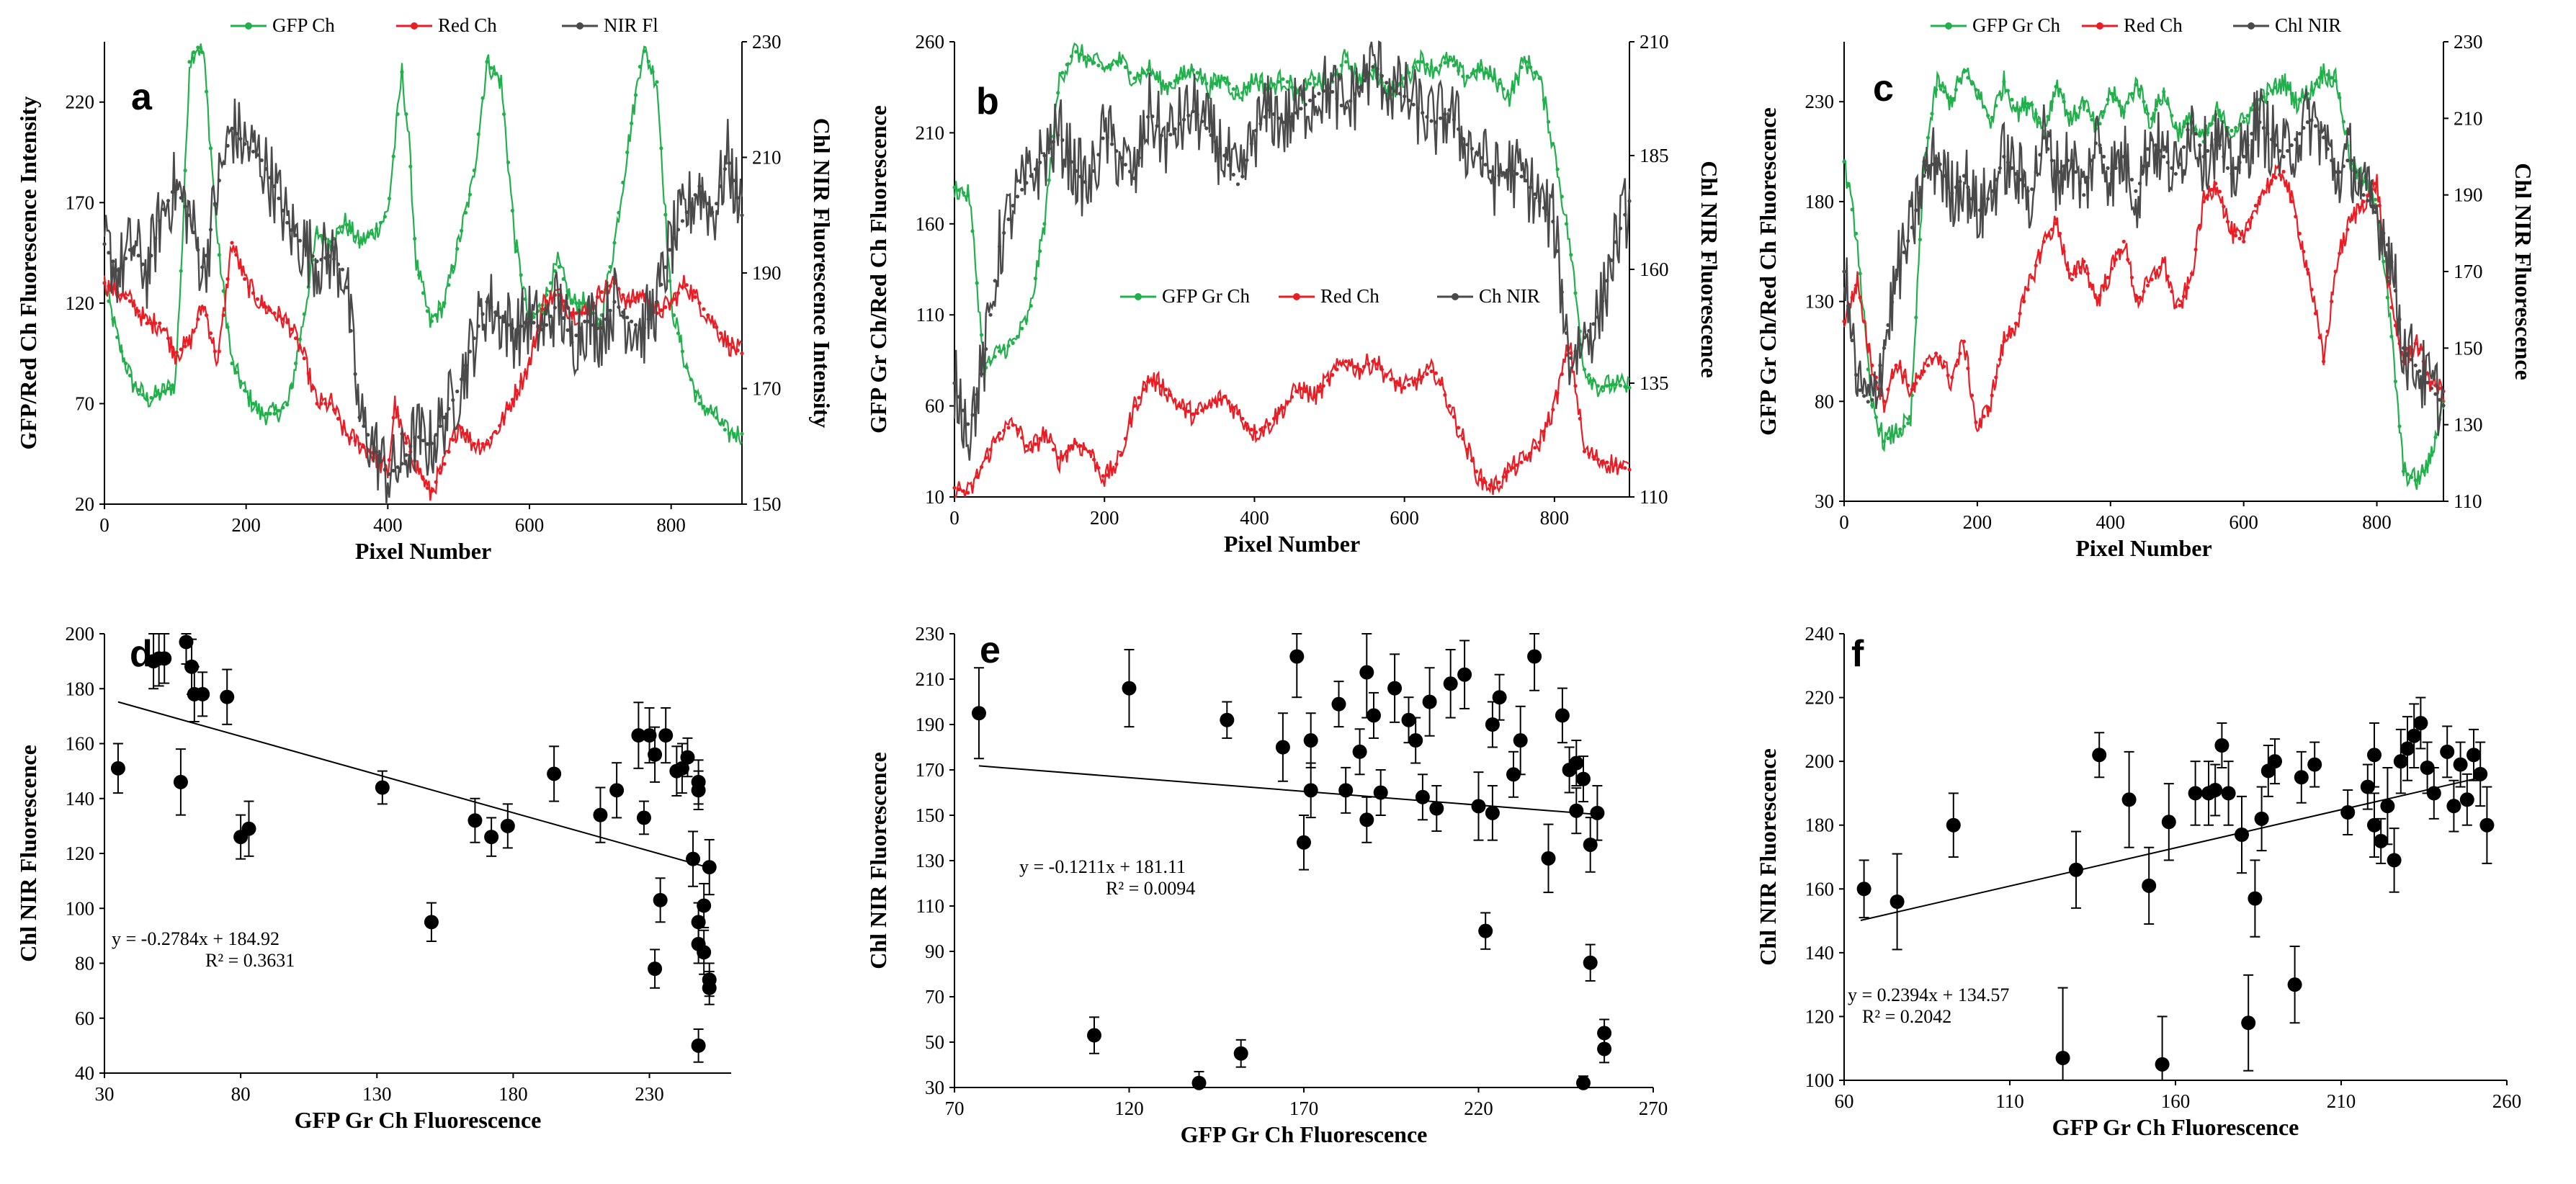 This screenshot has width=2576, height=1184. What do you see at coordinates (930, 224) in the screenshot?
I see `y-tick-label: 160` at bounding box center [930, 224].